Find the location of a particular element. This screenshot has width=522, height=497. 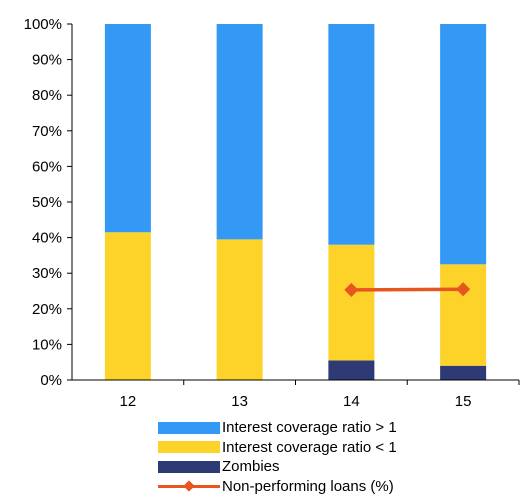

x-tick-label: 14 is located at coordinates (351, 401).